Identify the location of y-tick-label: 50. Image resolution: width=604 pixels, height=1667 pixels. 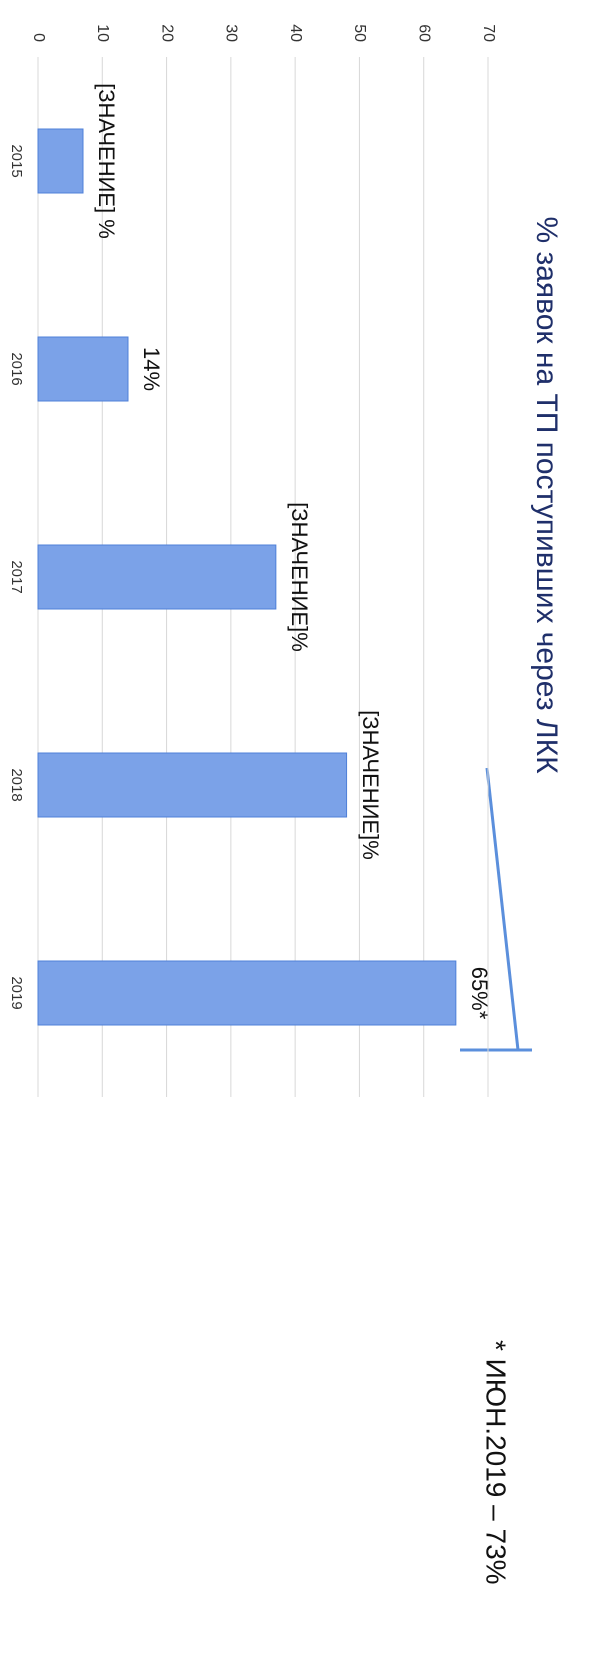
(359, 33).